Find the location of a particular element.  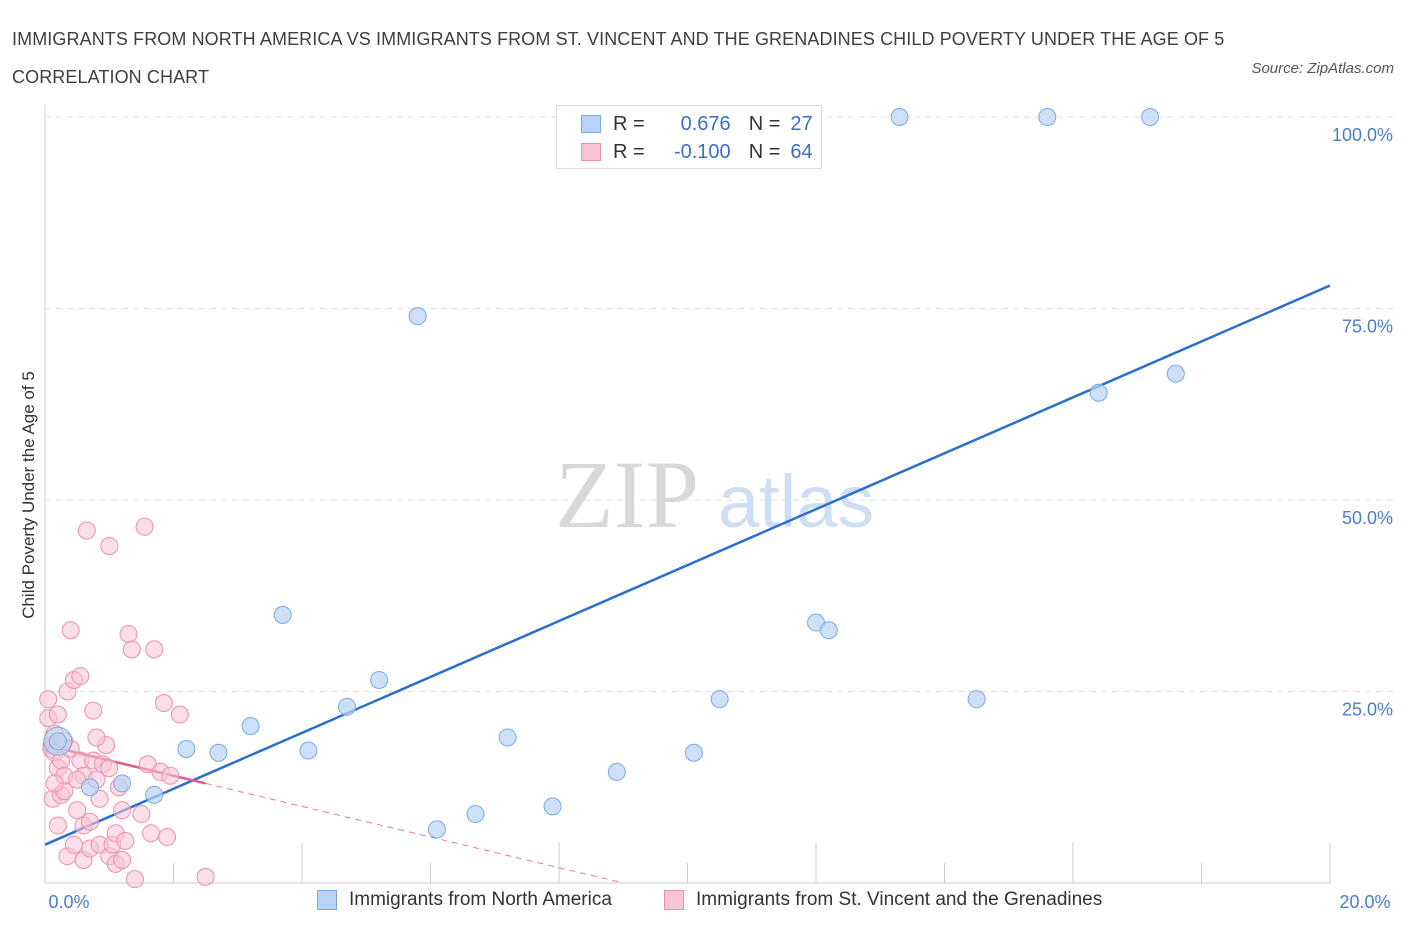

legend-r-value-1: 0.676 is located at coordinates (705, 123).